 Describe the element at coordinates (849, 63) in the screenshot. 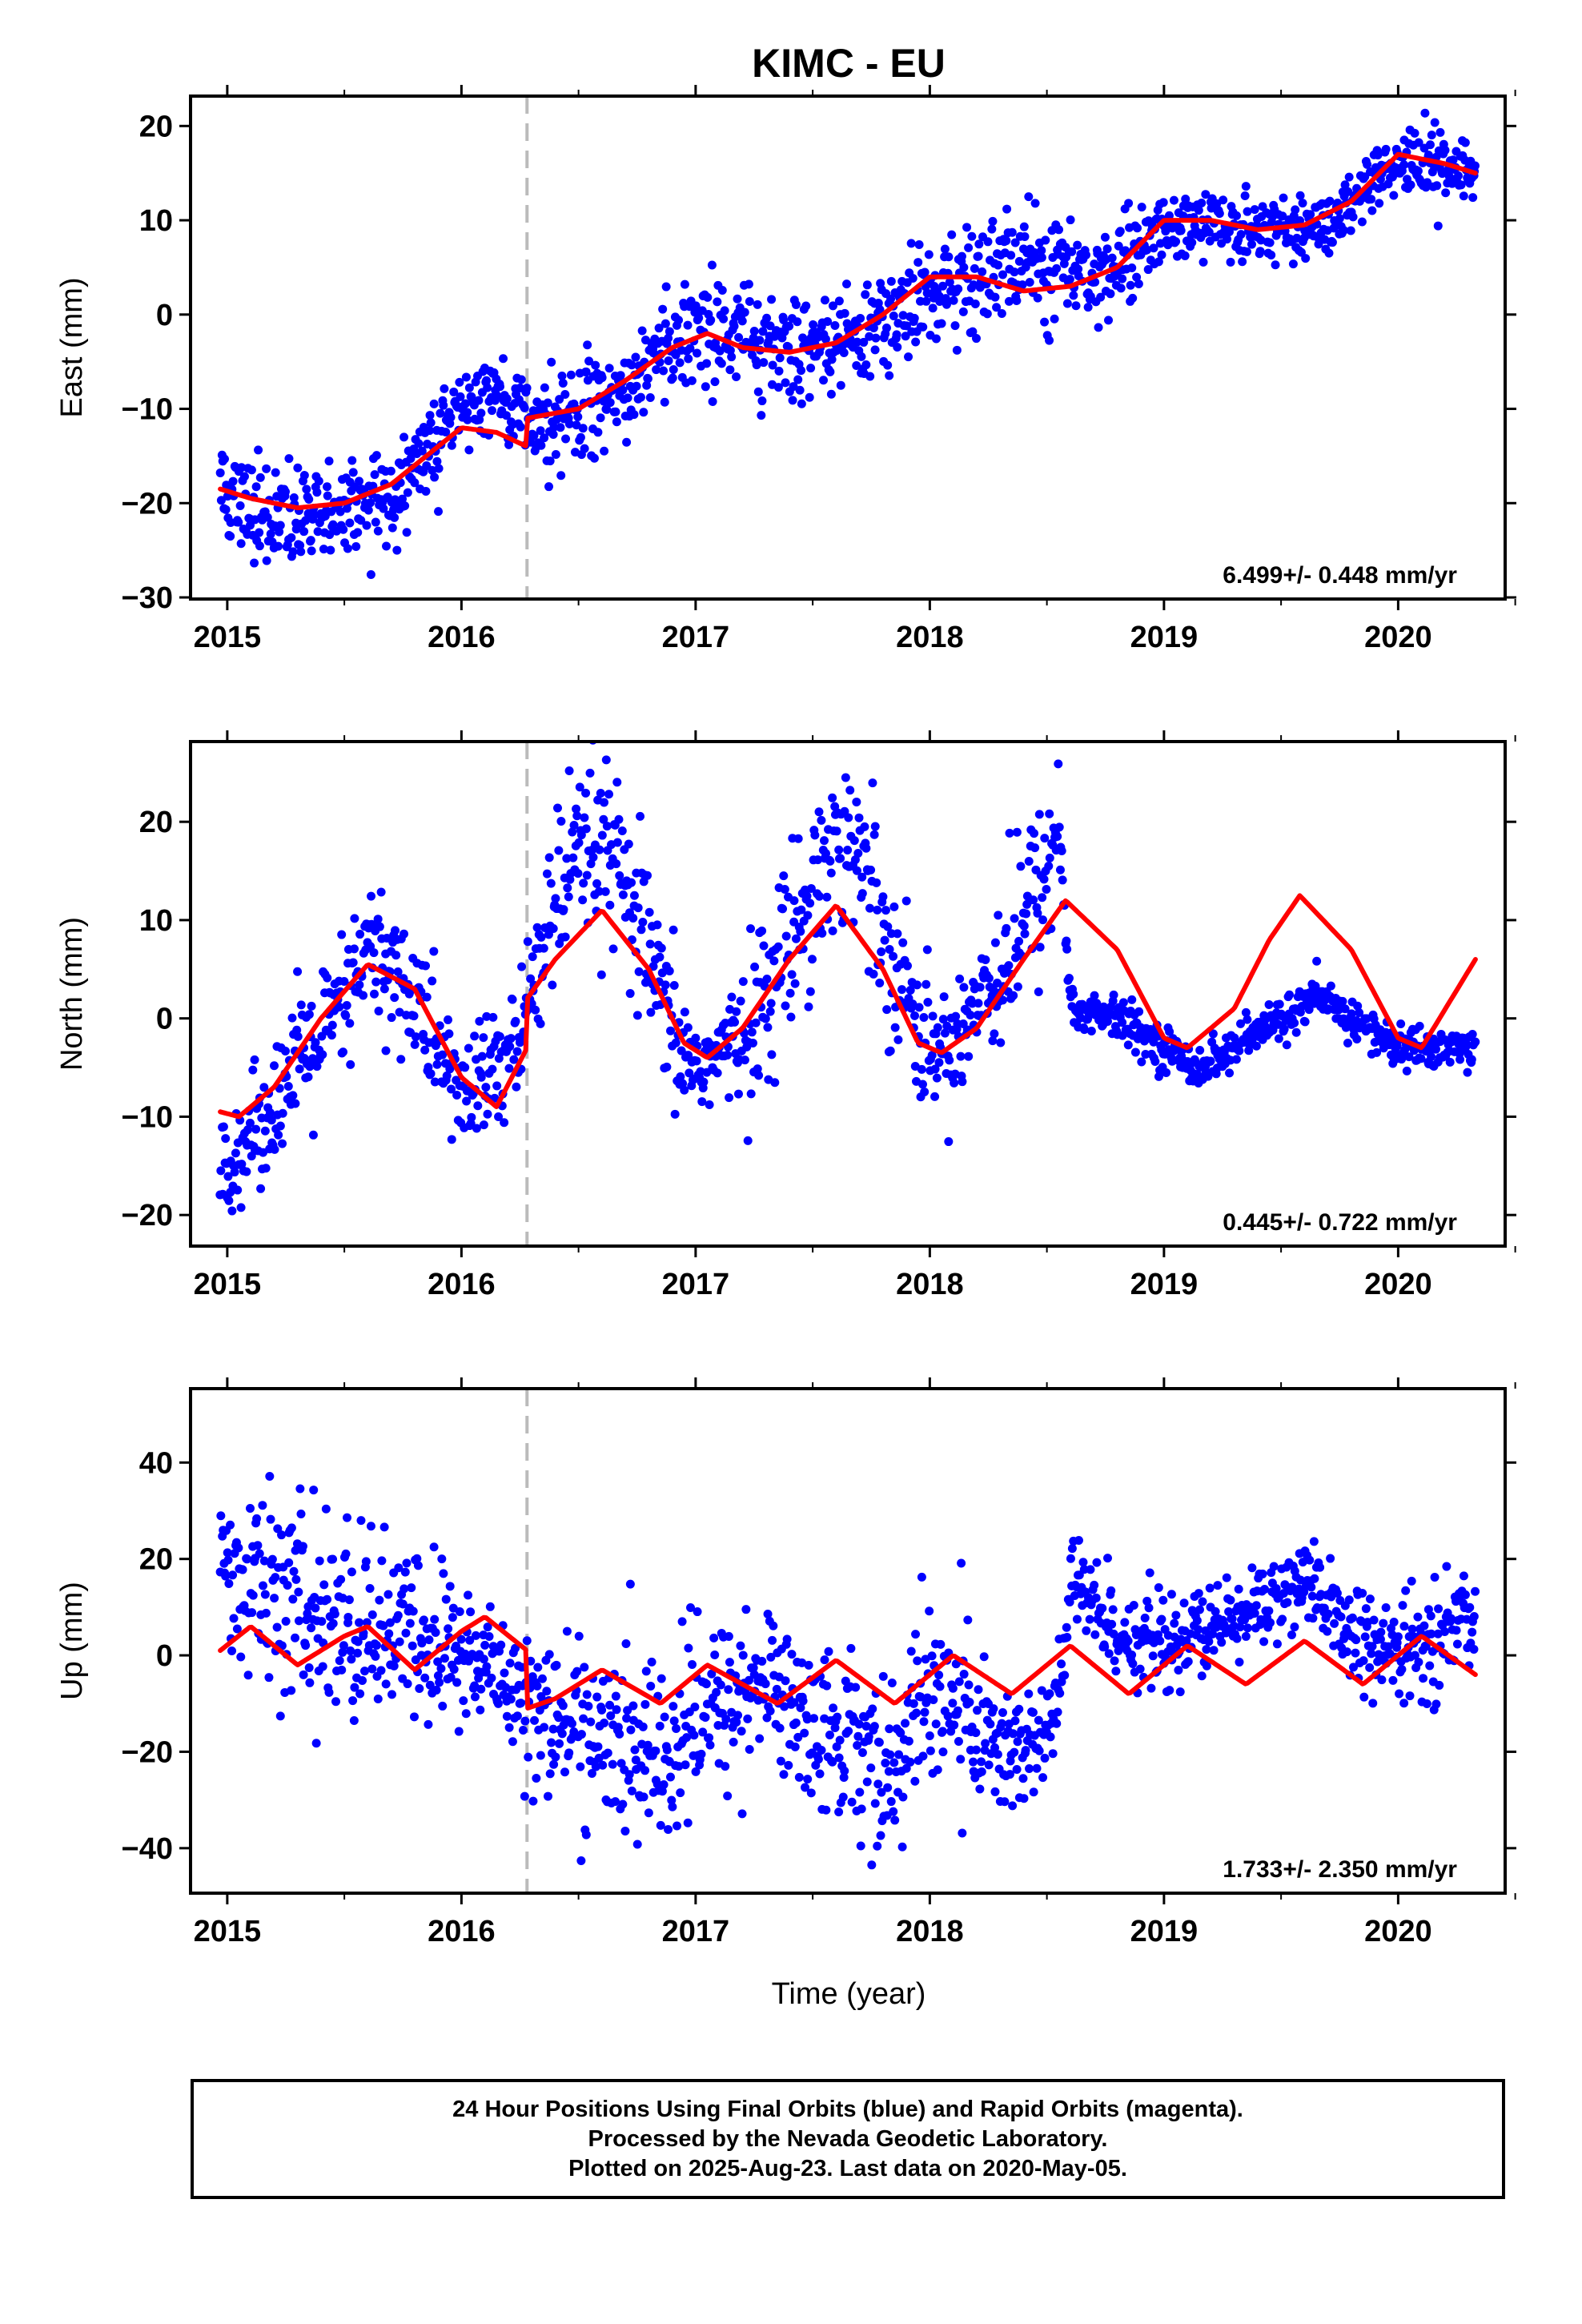

I see `chart-title: KIMC - EU` at that location.